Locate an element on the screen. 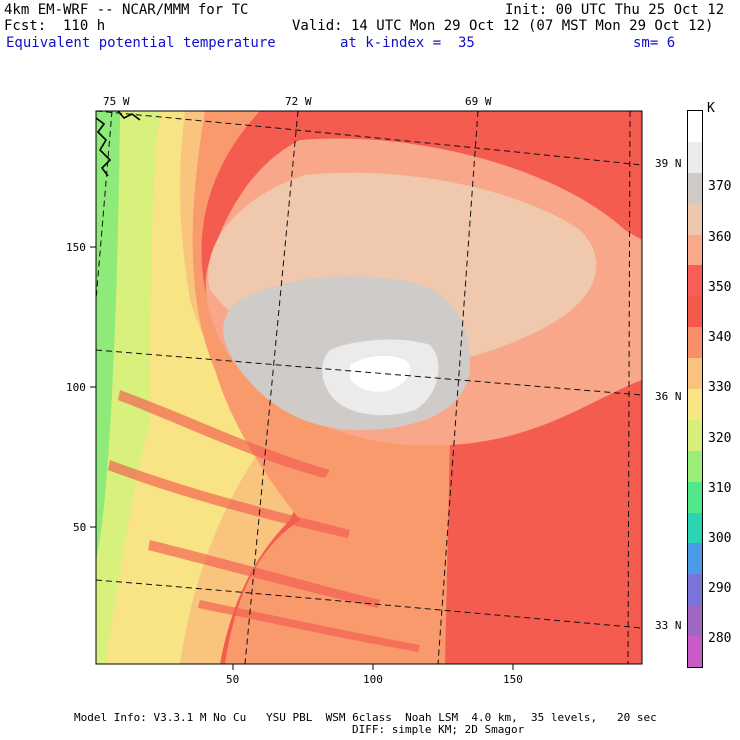  y-tick-label: 100 is located at coordinates (76, 387).